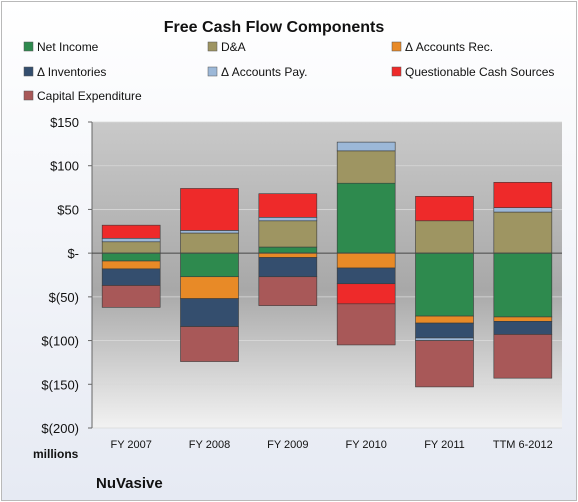 Image resolution: width=578 pixels, height=502 pixels. What do you see at coordinates (479, 72) in the screenshot?
I see `legend-label-5: Questionable Cash Sources` at bounding box center [479, 72].